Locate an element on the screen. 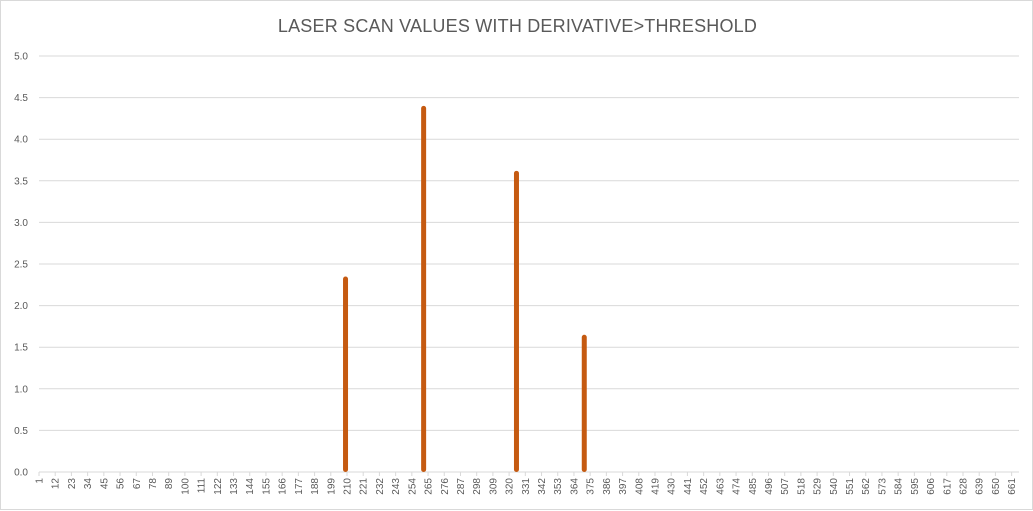  x-tick-label: 320 is located at coordinates (510, 486).